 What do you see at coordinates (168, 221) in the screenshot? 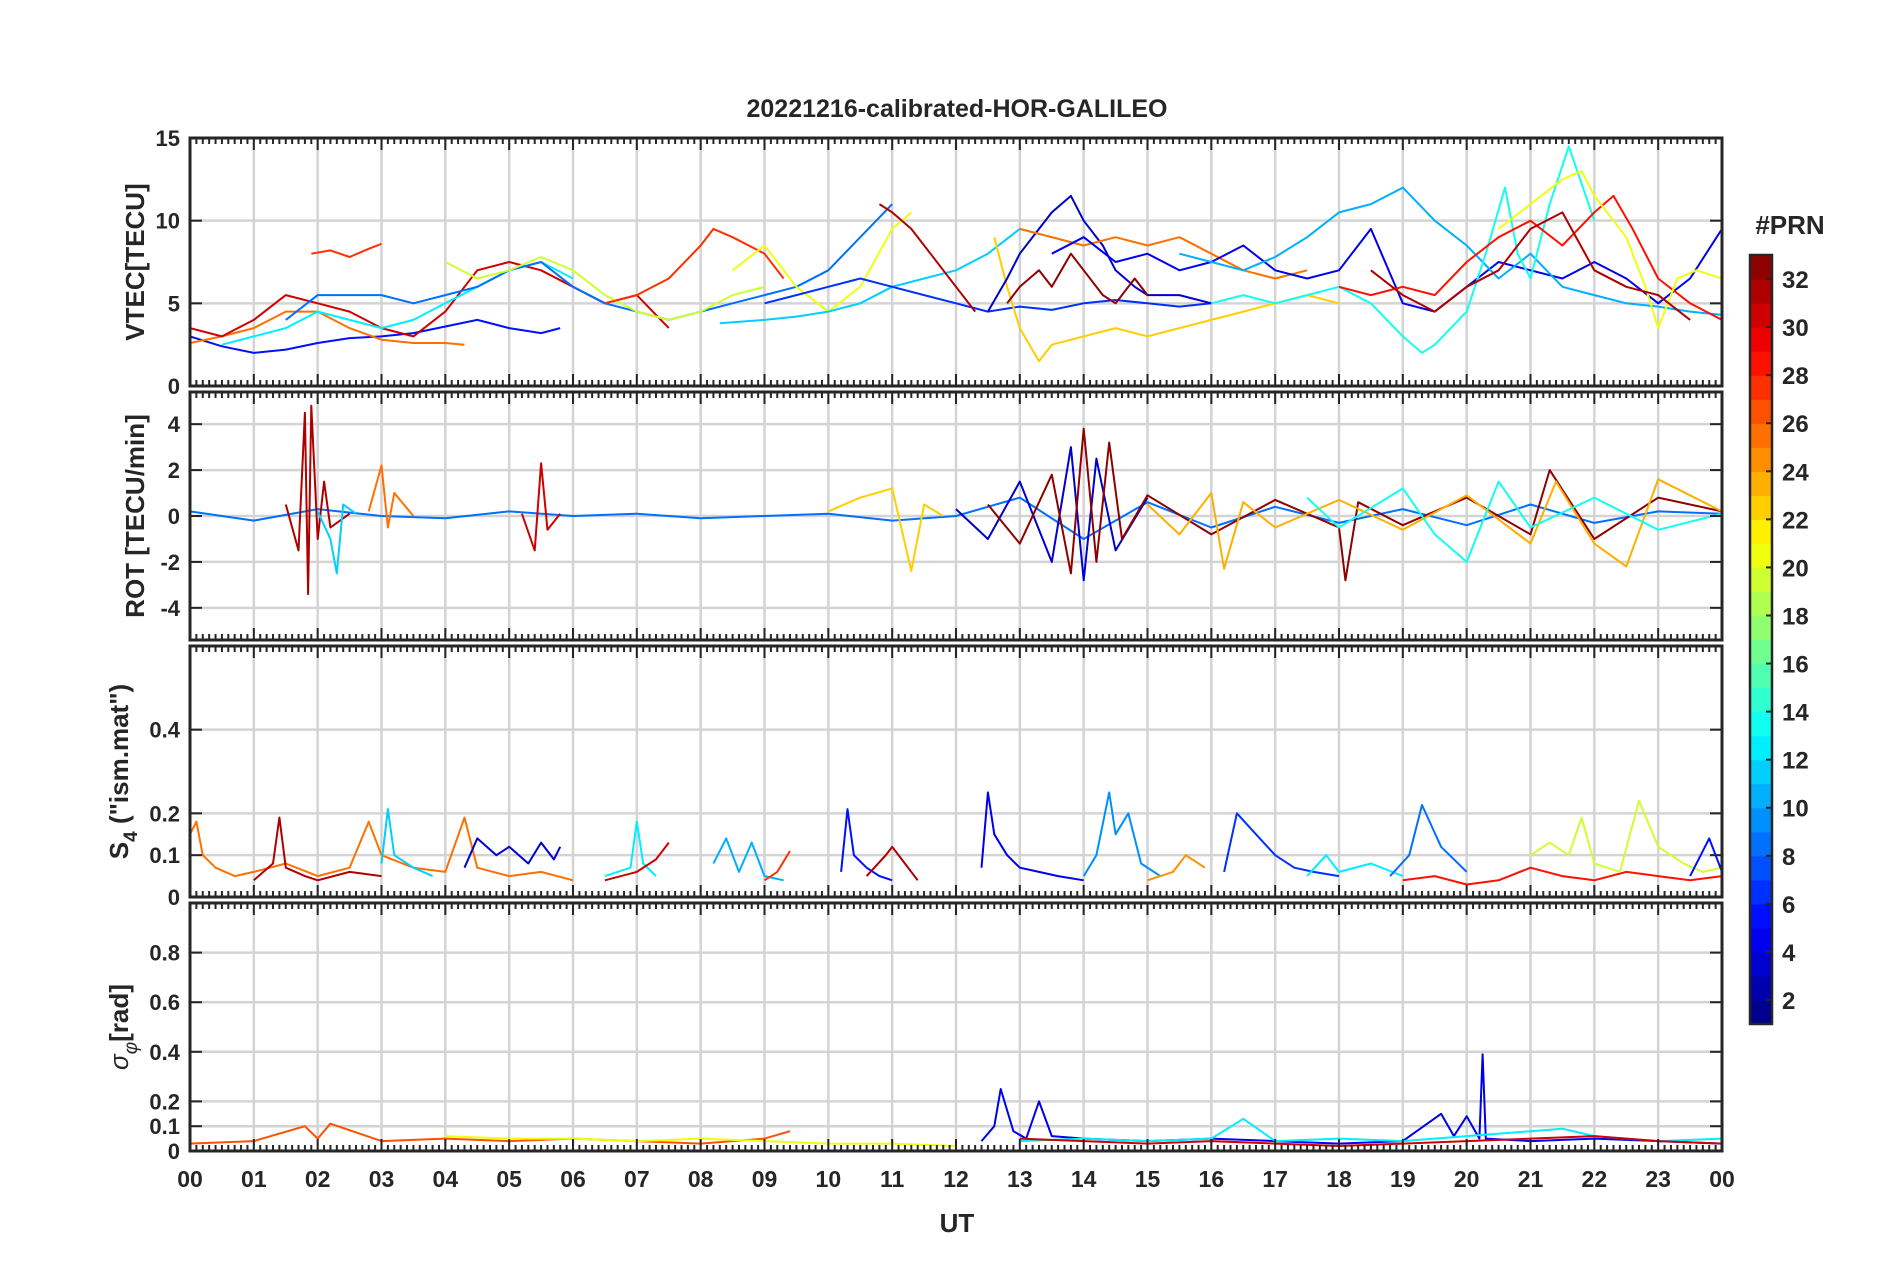
I see `y-tick-label: 10` at bounding box center [168, 221].